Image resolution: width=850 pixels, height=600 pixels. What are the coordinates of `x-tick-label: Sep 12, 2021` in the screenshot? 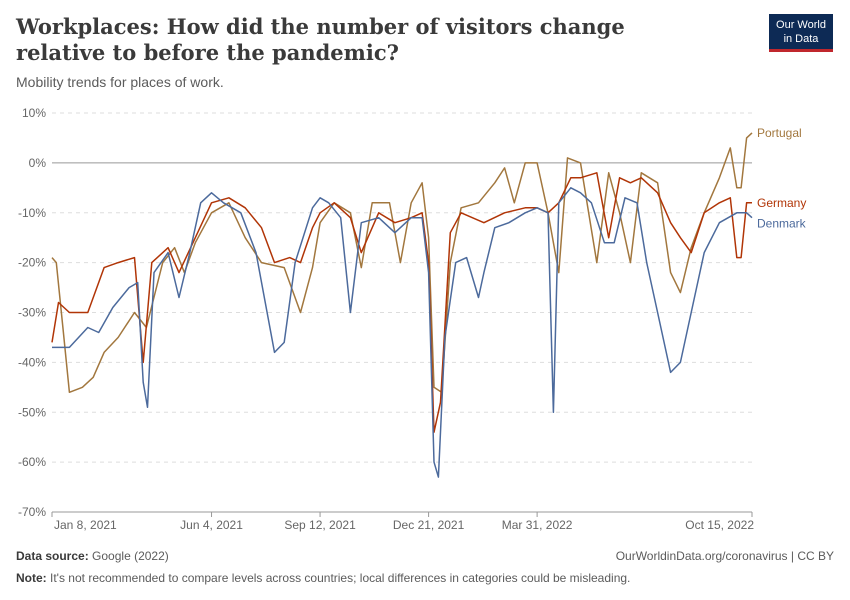 It's located at (320, 525).